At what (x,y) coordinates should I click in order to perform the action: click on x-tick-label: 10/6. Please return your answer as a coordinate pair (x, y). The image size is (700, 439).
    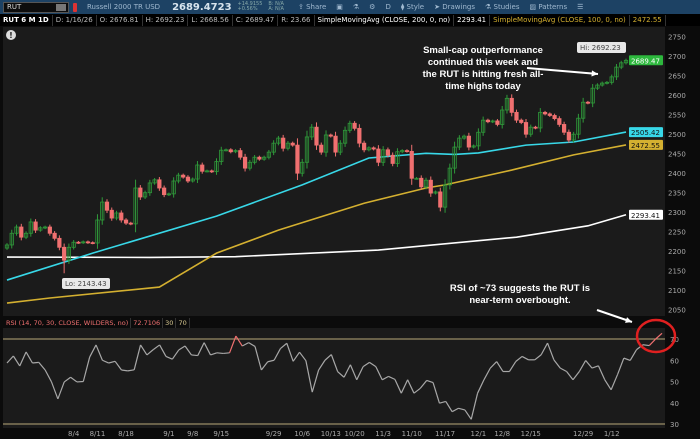
    Looking at the image, I should click on (302, 434).